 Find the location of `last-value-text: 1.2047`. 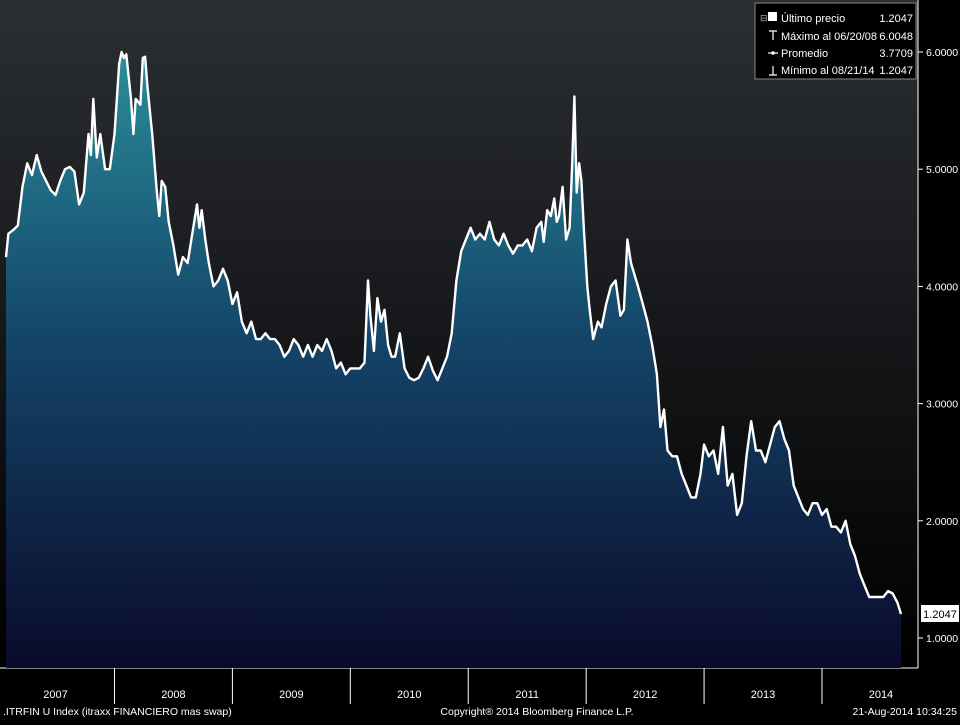

last-value-text: 1.2047 is located at coordinates (940, 615).